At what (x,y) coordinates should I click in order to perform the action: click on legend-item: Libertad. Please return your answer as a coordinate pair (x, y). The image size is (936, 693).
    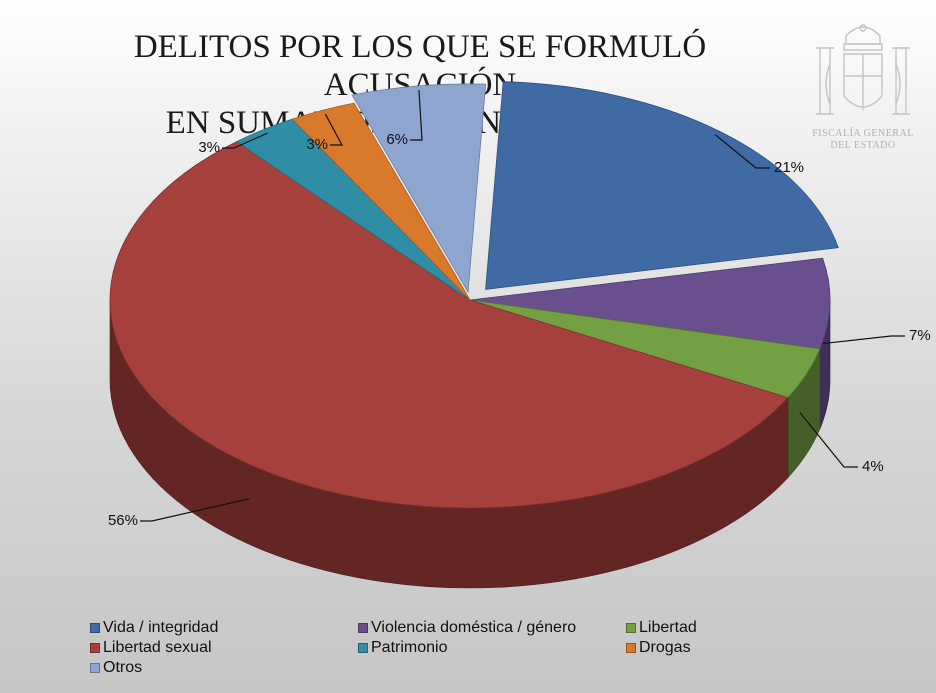
    Looking at the image, I should click on (718, 627).